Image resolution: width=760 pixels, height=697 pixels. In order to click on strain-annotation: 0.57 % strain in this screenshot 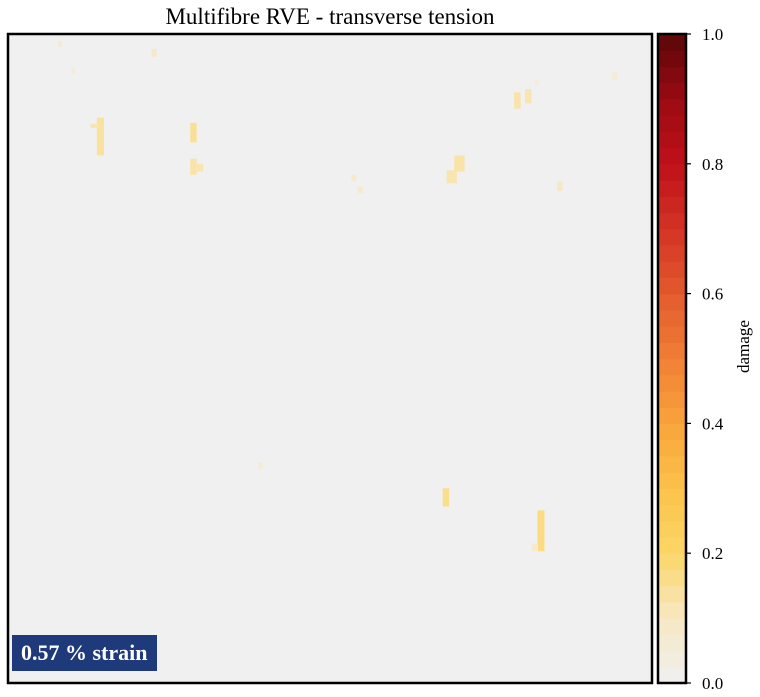, I will do `click(84, 653)`.